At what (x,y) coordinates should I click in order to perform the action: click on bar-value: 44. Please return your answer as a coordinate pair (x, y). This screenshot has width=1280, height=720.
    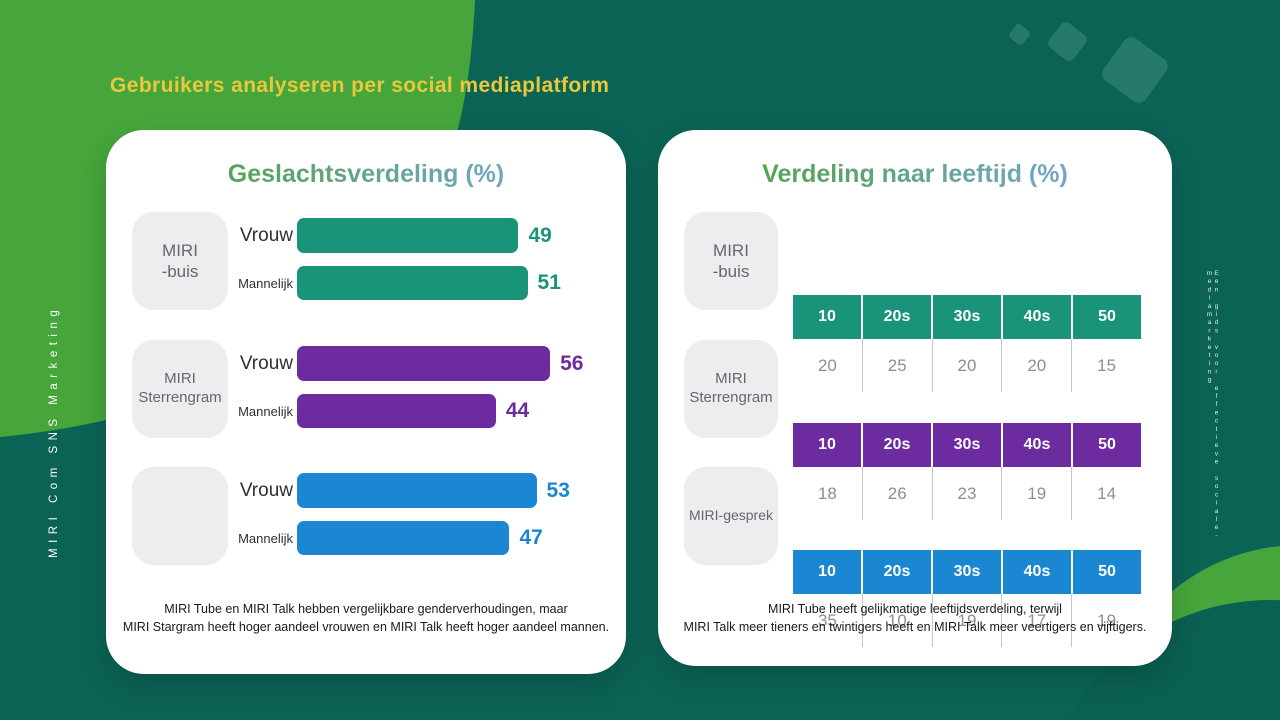
    Looking at the image, I should click on (517, 410).